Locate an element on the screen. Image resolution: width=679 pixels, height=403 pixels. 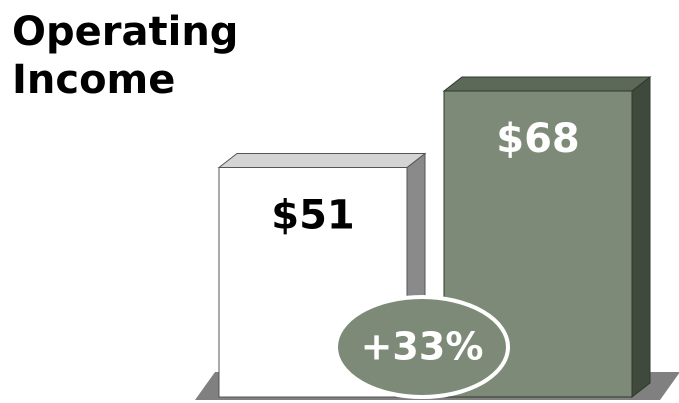
annotation-bubble is located at coordinates (422, 347).